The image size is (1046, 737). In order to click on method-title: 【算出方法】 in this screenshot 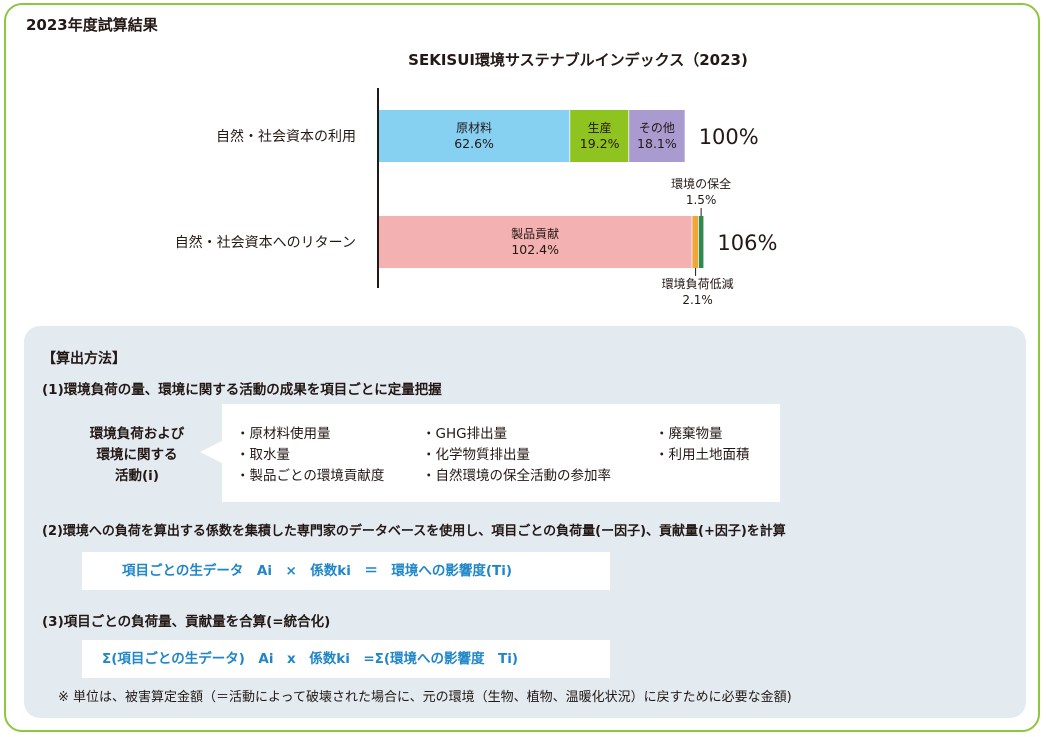, I will do `click(84, 359)`.